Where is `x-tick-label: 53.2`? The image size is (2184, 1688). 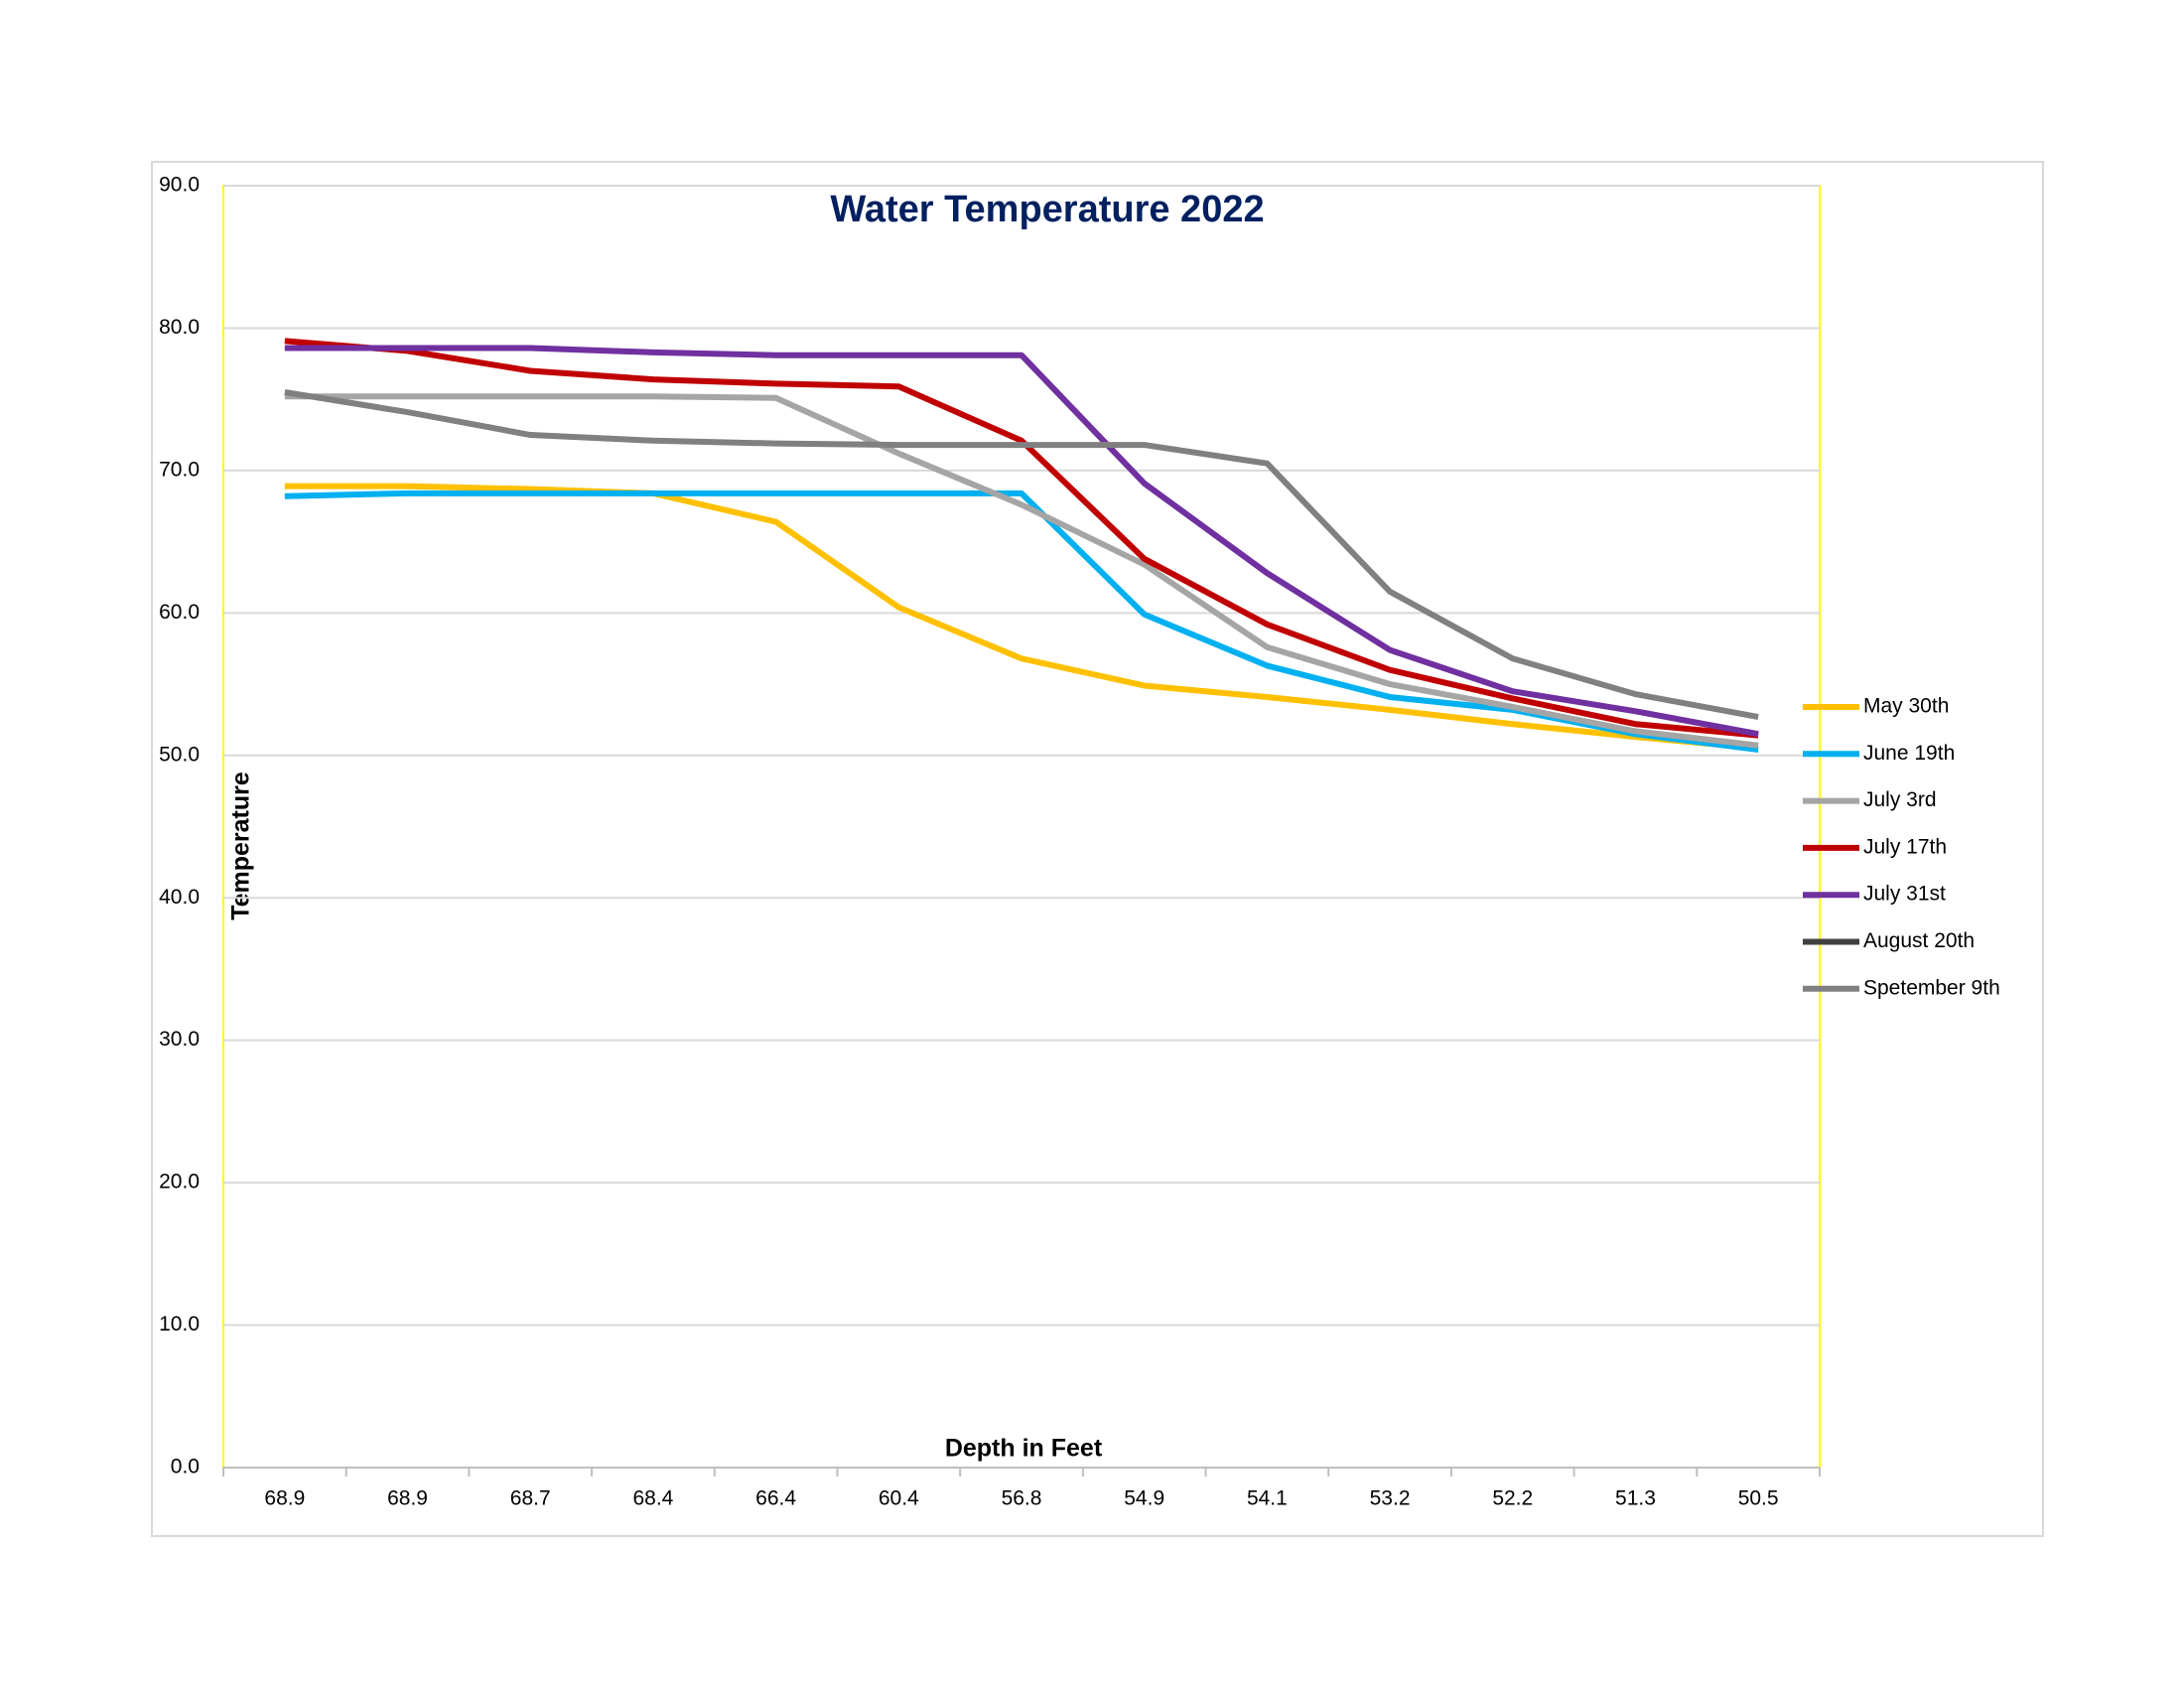 x-tick-label: 53.2 is located at coordinates (1390, 1498).